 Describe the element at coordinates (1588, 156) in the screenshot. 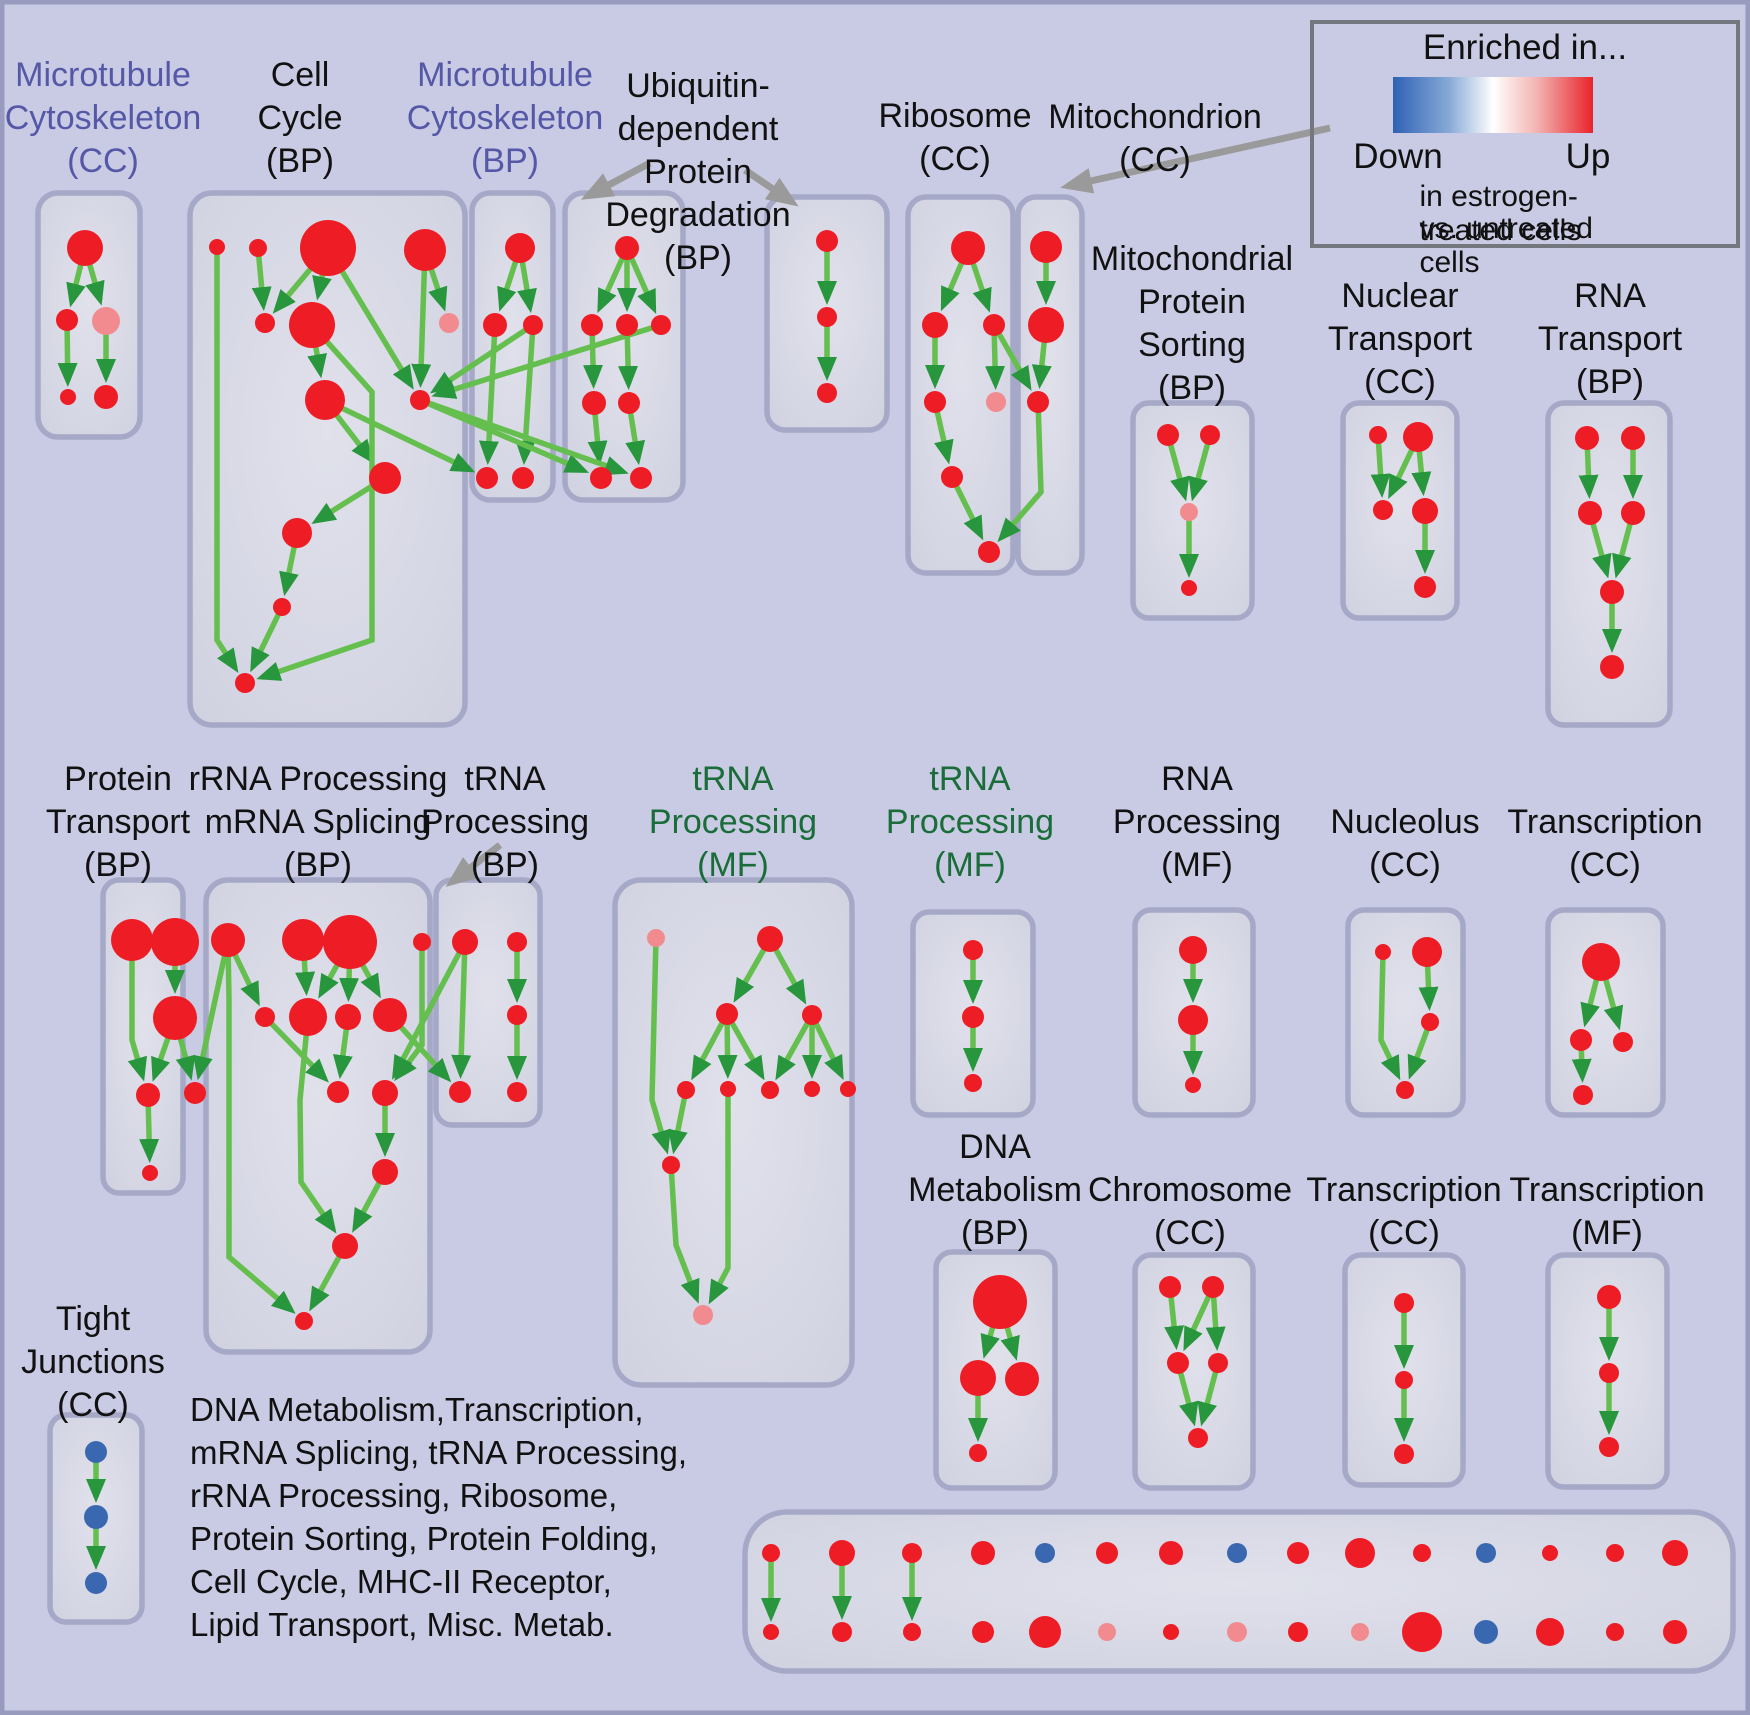

I see `legend-up-label: Up` at that location.